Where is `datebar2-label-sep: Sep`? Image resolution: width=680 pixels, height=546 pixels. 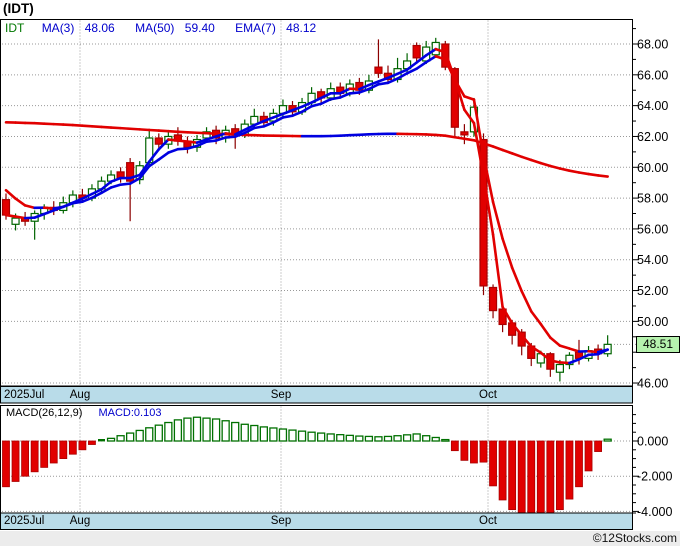 datebar2-label-sep: Sep is located at coordinates (281, 521).